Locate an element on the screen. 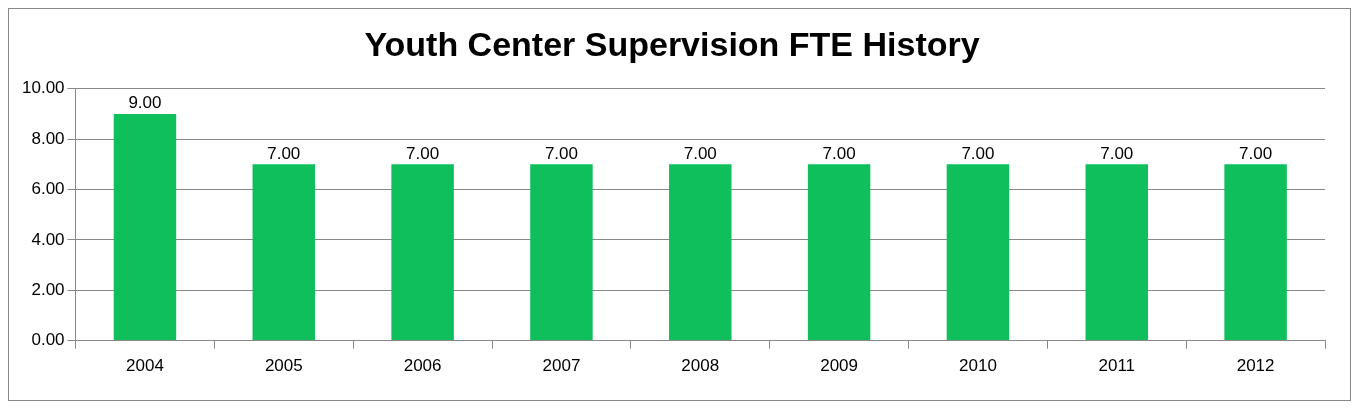 Image resolution: width=1359 pixels, height=409 pixels. x-tick-label: 2009 is located at coordinates (839, 366).